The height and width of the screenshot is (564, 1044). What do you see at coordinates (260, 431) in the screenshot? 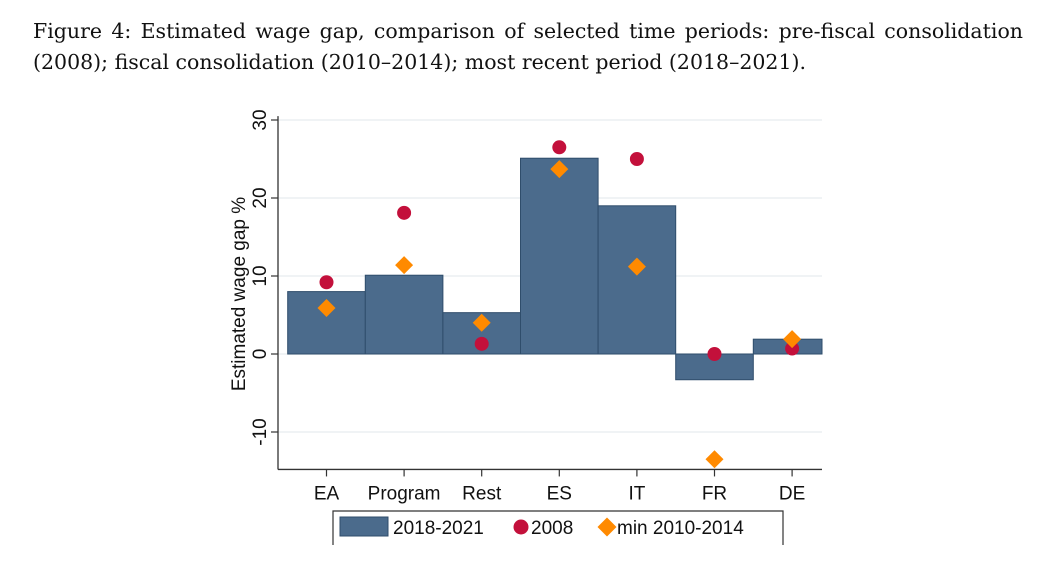
I see `y-tick-label: -10` at bounding box center [260, 431].